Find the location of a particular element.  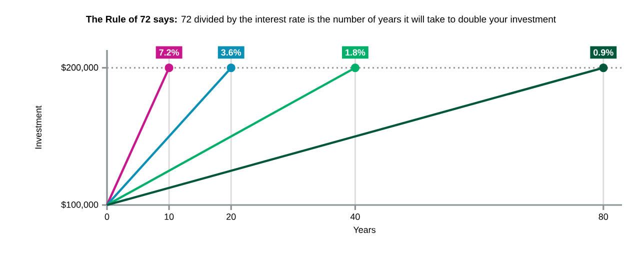

series-label: 0.9% is located at coordinates (604, 52).